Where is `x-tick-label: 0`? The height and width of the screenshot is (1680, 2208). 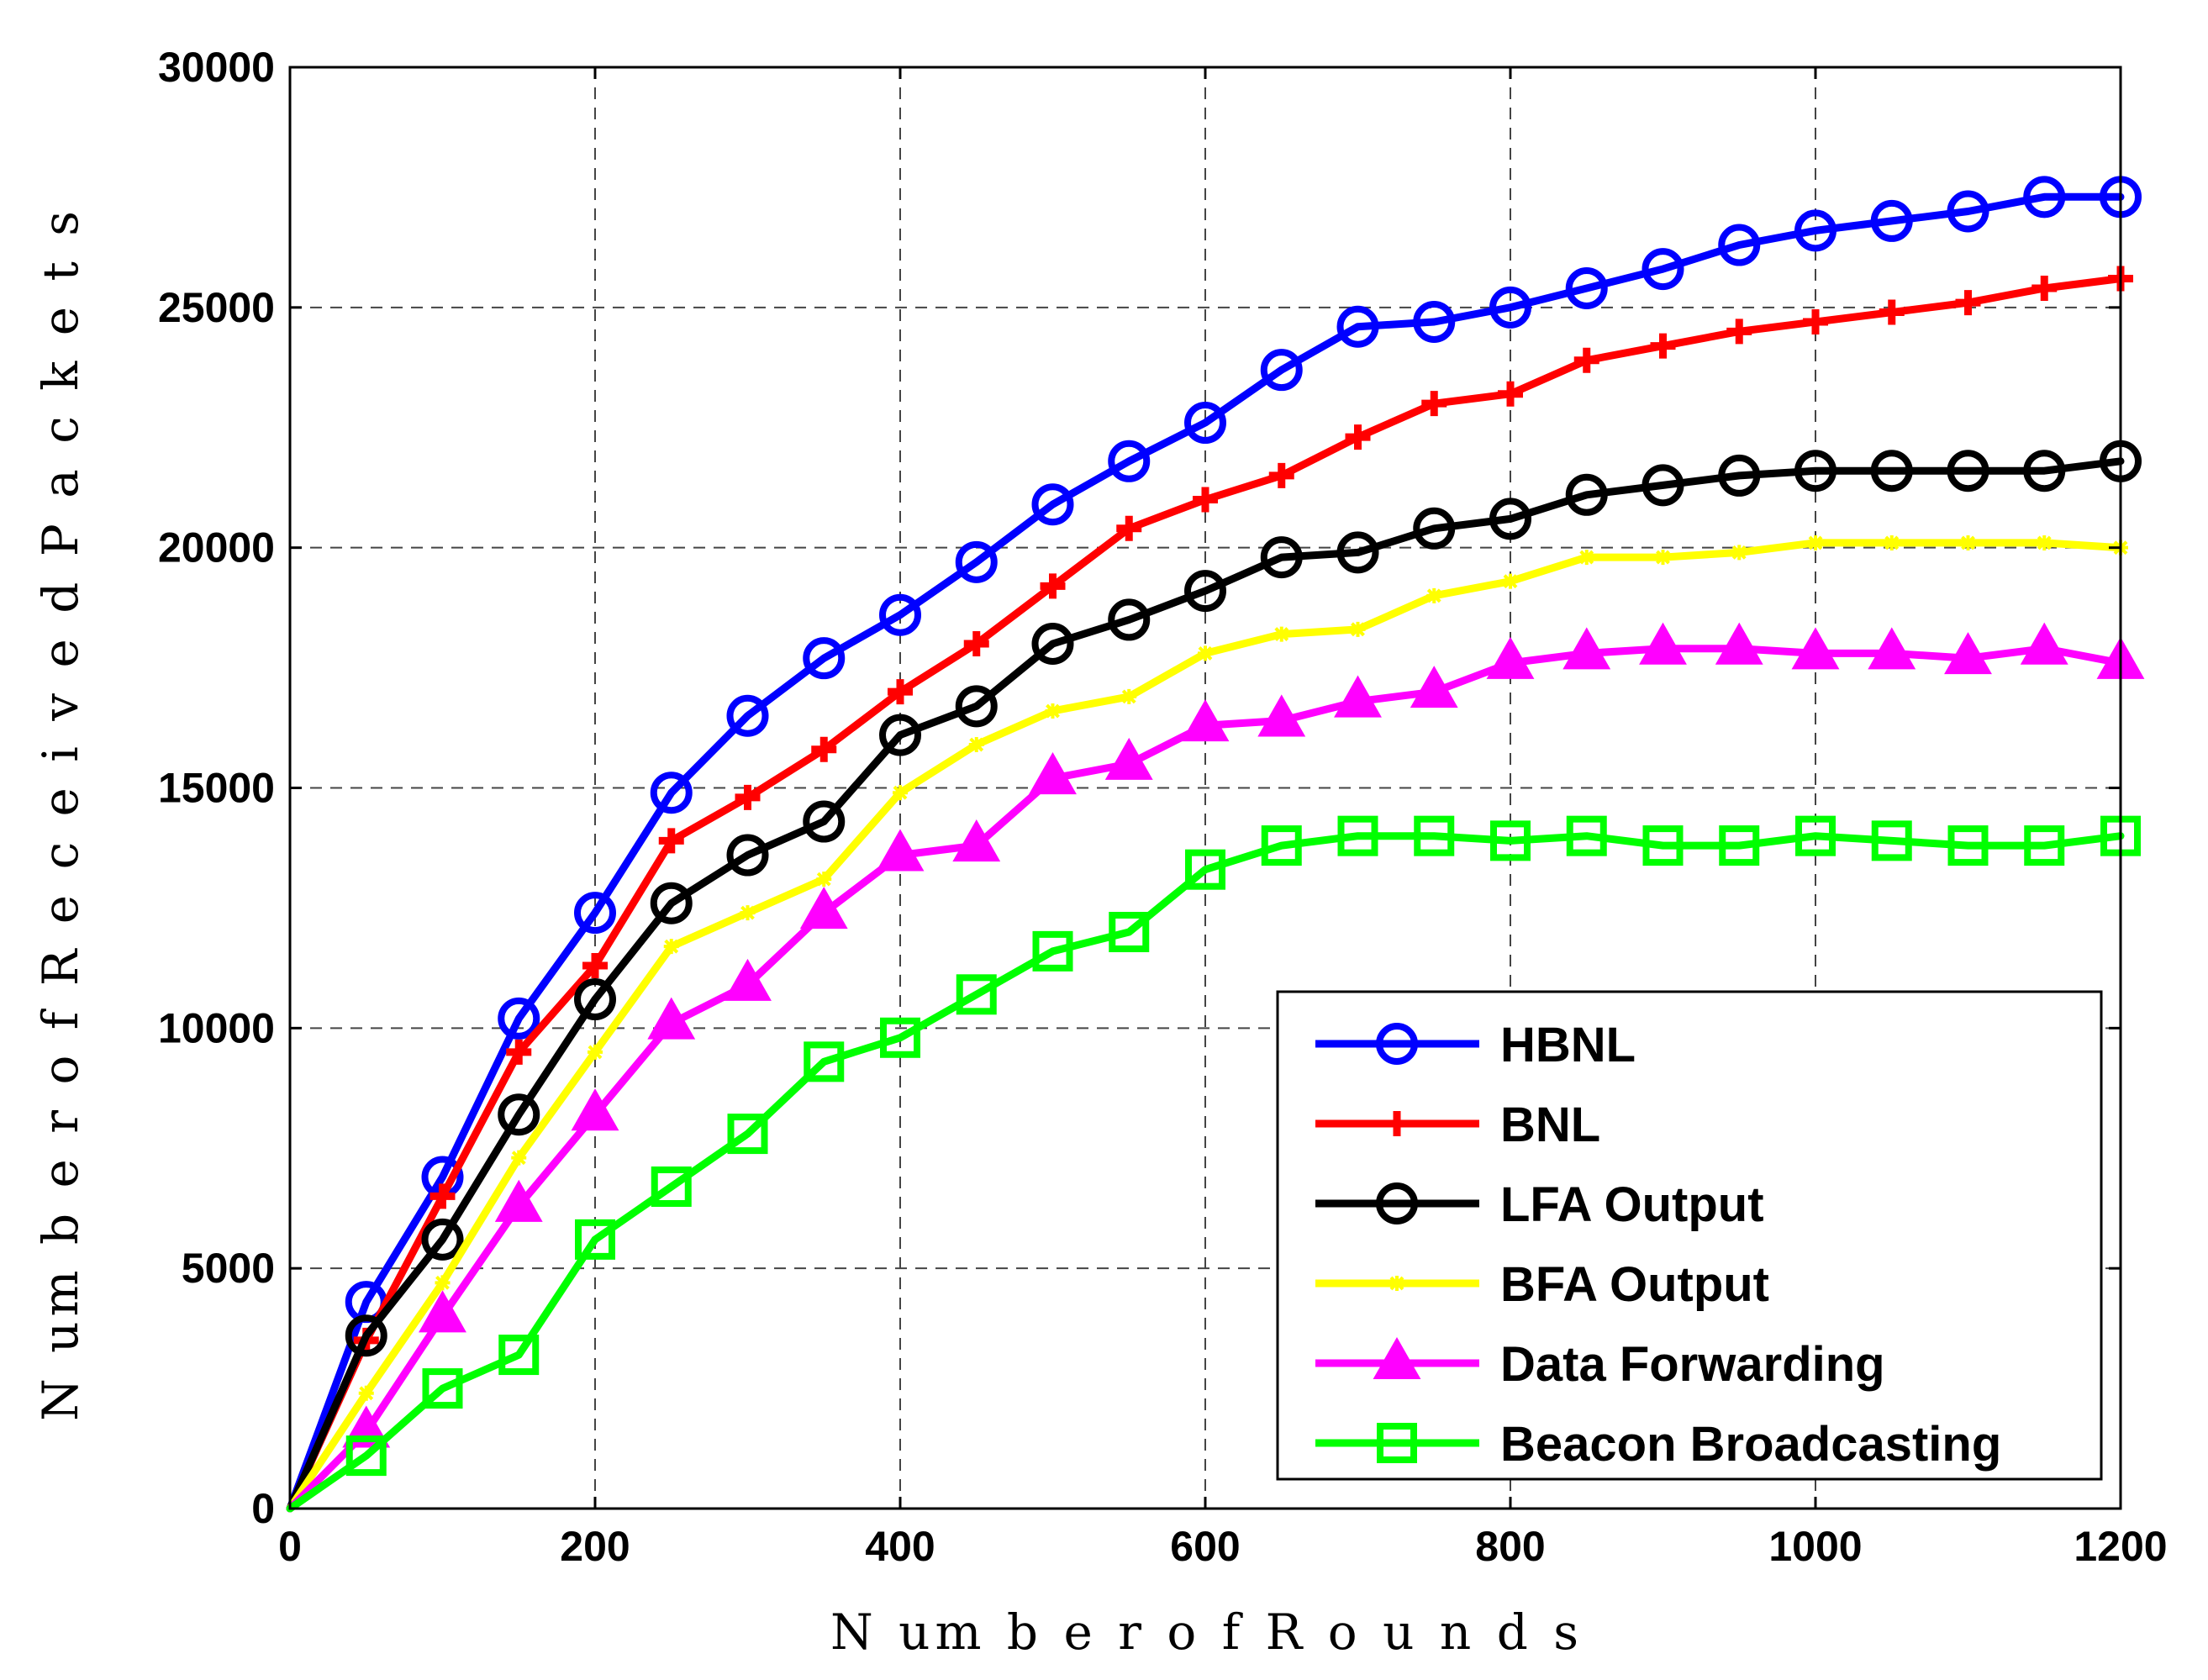
x-tick-label: 0 is located at coordinates (290, 1546).